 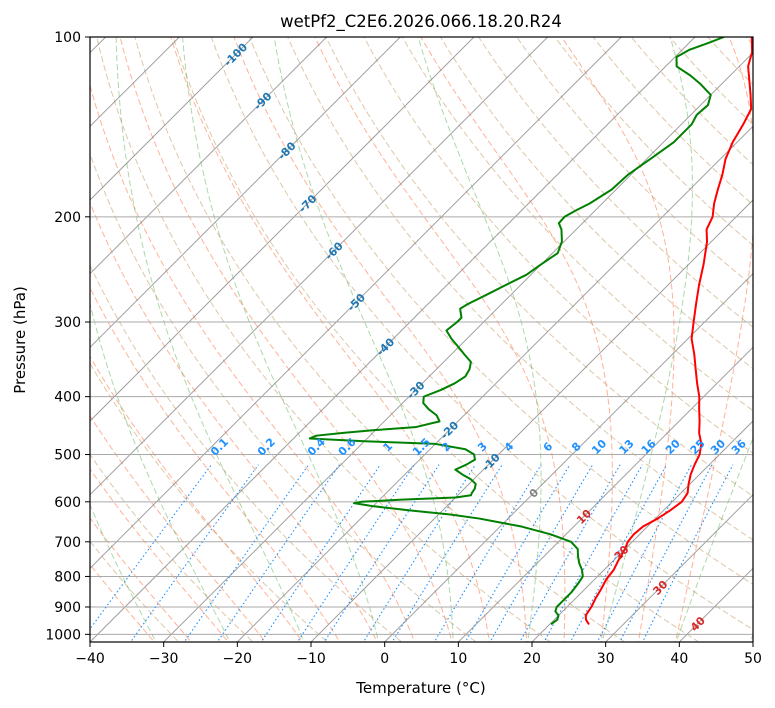 What do you see at coordinates (67, 608) in the screenshot?
I see `y-tick-label: 900` at bounding box center [67, 608].